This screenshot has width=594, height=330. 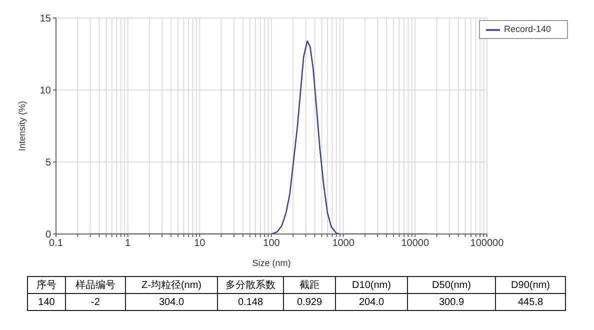 I want to click on y-axis-title: Intensity (%), so click(x=22, y=126).